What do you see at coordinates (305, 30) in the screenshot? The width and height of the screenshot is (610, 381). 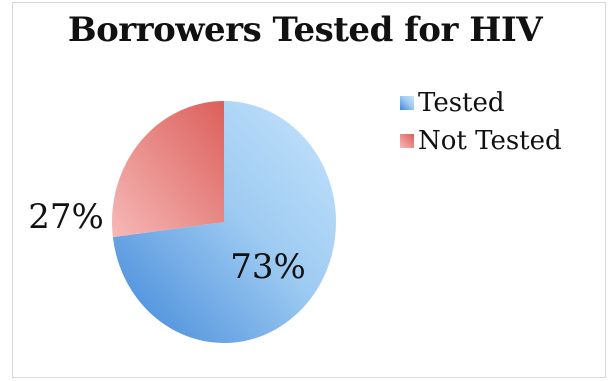 I see `chart-title: Borrowers Tested for HIV` at bounding box center [305, 30].